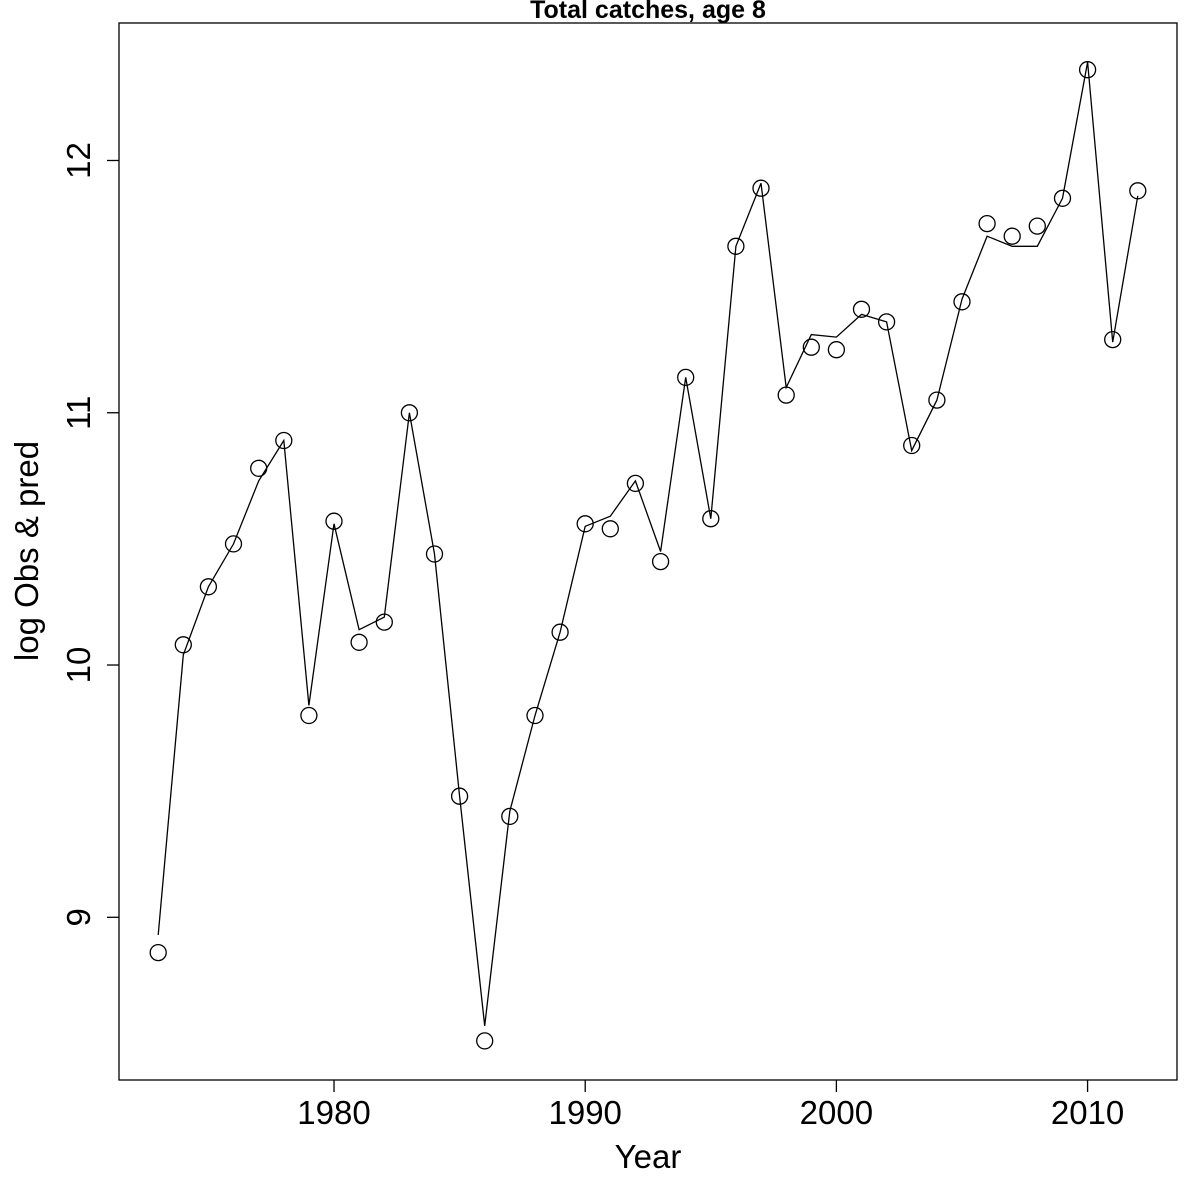 This screenshot has width=1200, height=1200. I want to click on x-tick-label: 1980, so click(333, 1112).